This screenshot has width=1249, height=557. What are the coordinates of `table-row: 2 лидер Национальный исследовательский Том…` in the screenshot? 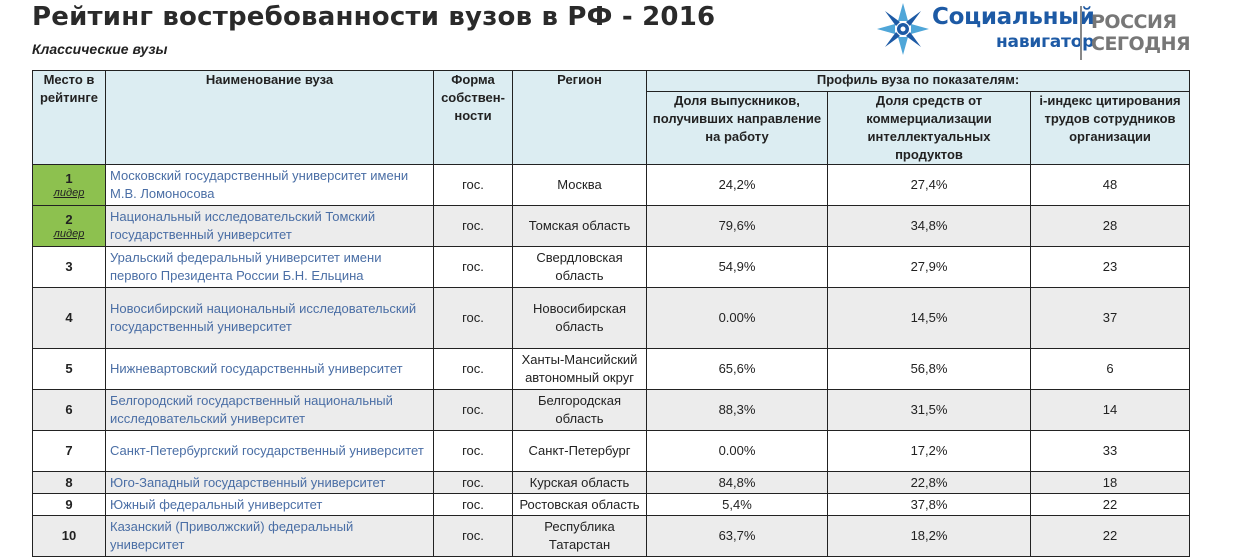 It's located at (611, 226).